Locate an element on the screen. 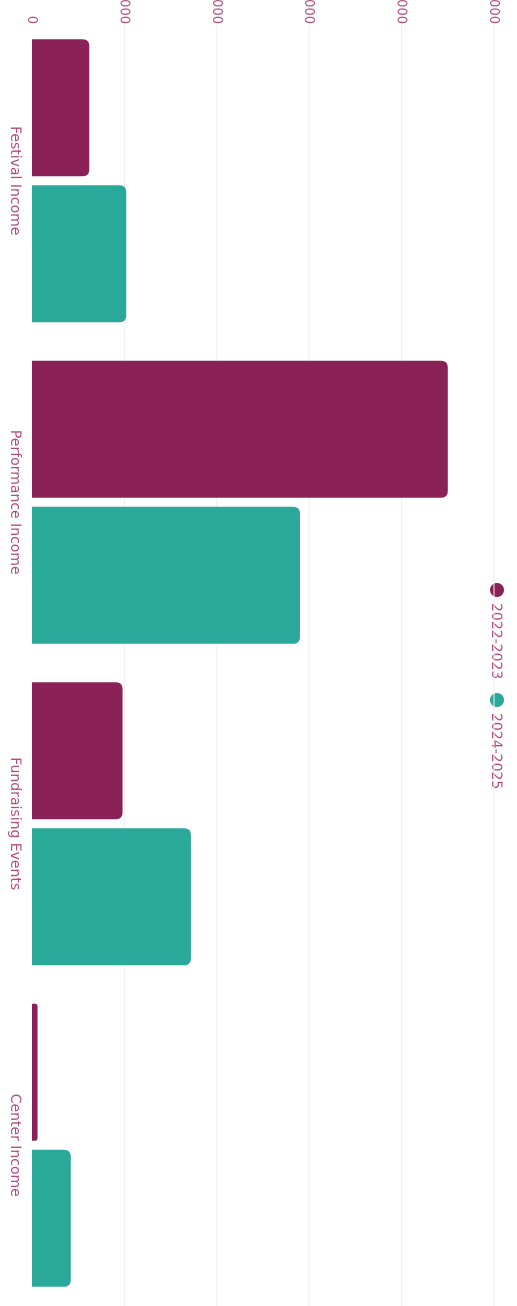 Image resolution: width=517 pixels, height=1306 pixels. y-axis-ticks: 0 50000 100000 150000 200000 250000 is located at coordinates (262, 12).